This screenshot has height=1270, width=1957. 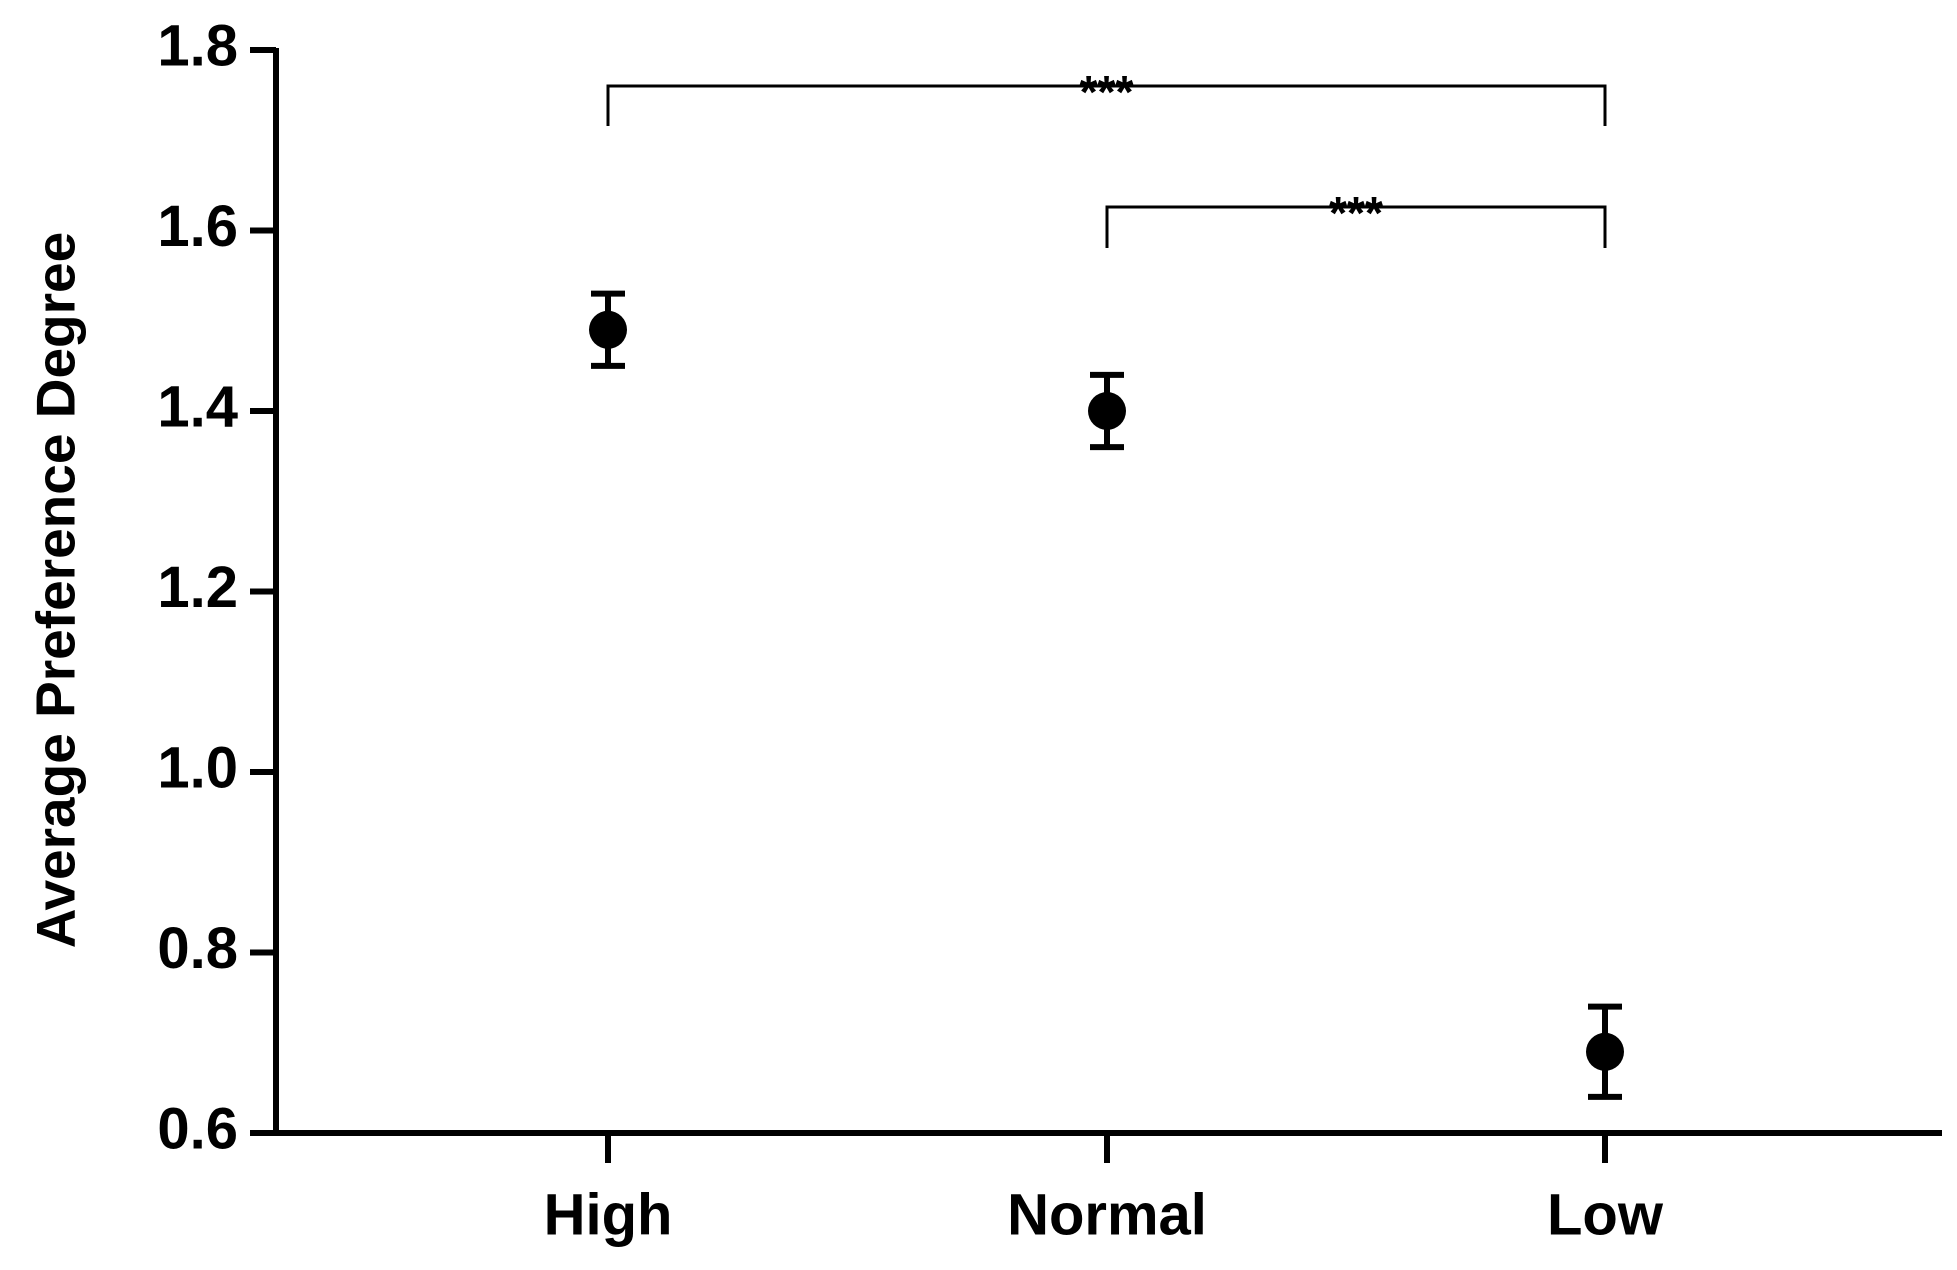 What do you see at coordinates (197, 1128) in the screenshot?
I see `y-tick-label: 0.6` at bounding box center [197, 1128].